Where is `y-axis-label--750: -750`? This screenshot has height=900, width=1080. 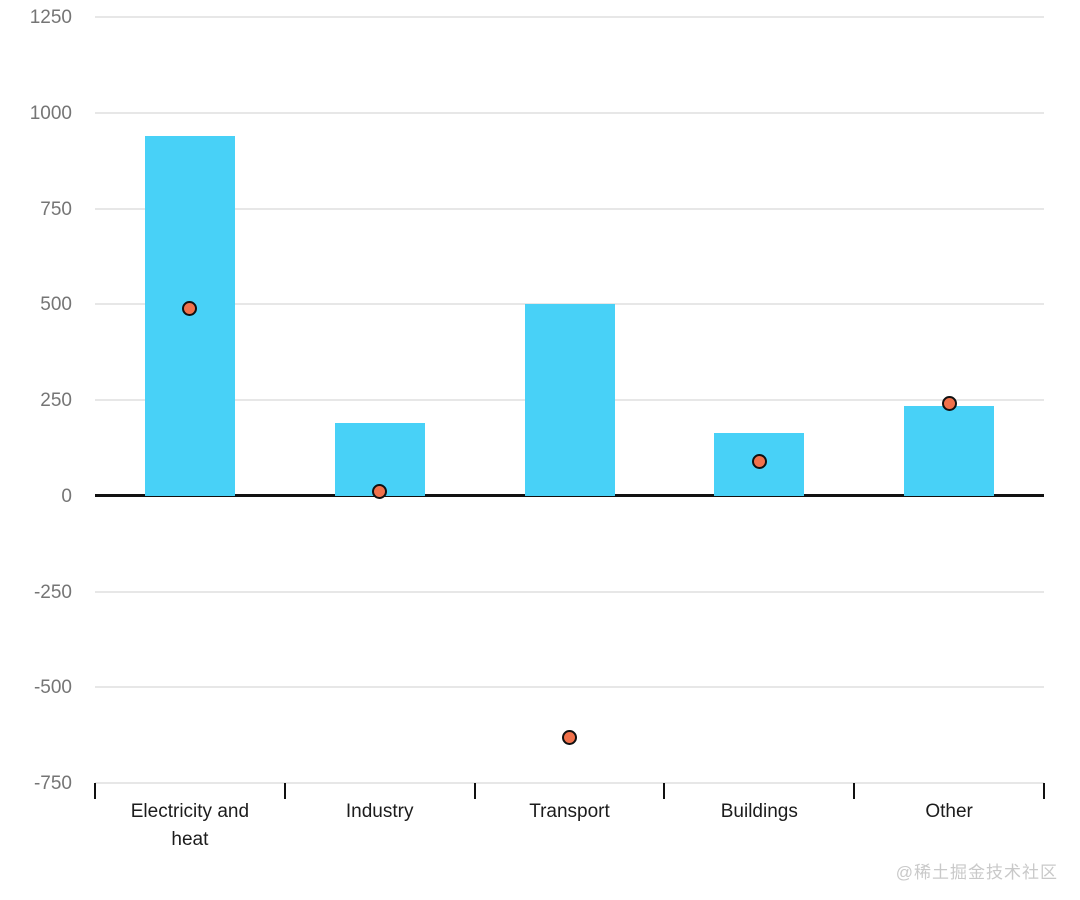 y-axis-label--750: -750 is located at coordinates (52, 783).